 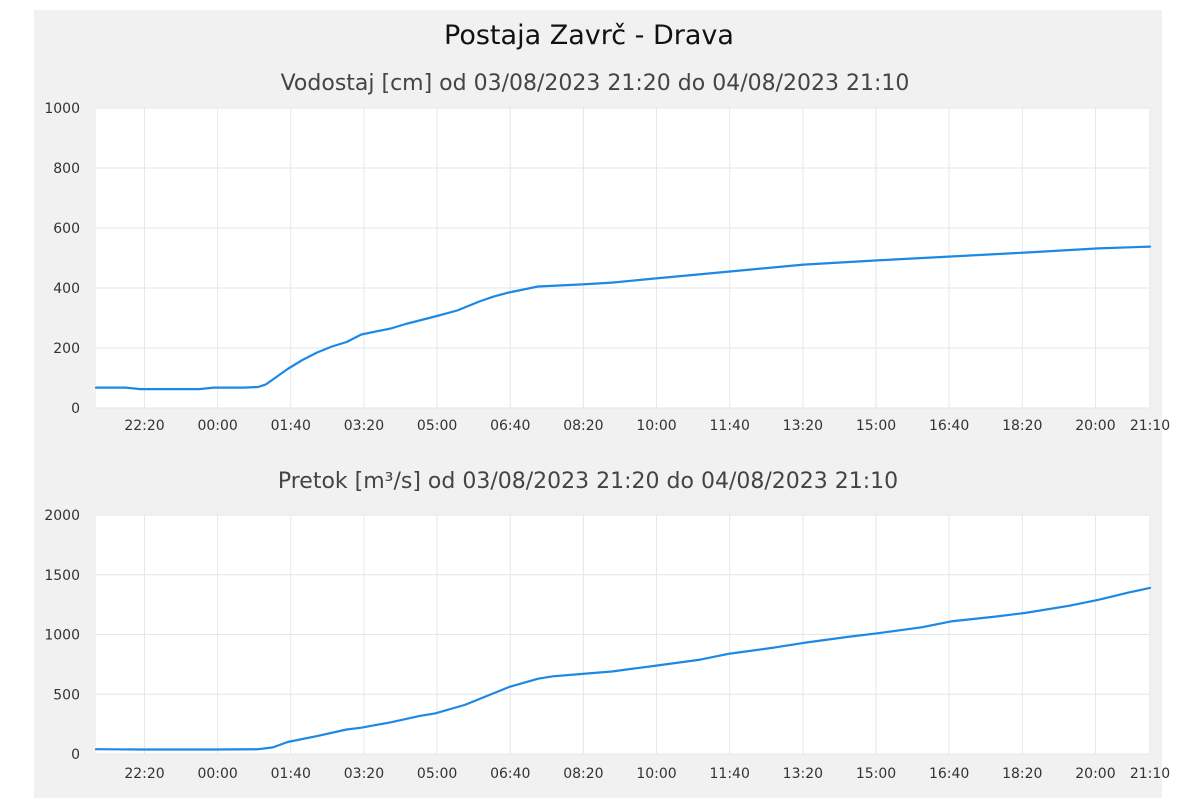 What do you see at coordinates (583, 774) in the screenshot?
I see `pretok-x-tick-label: 08:20` at bounding box center [583, 774].